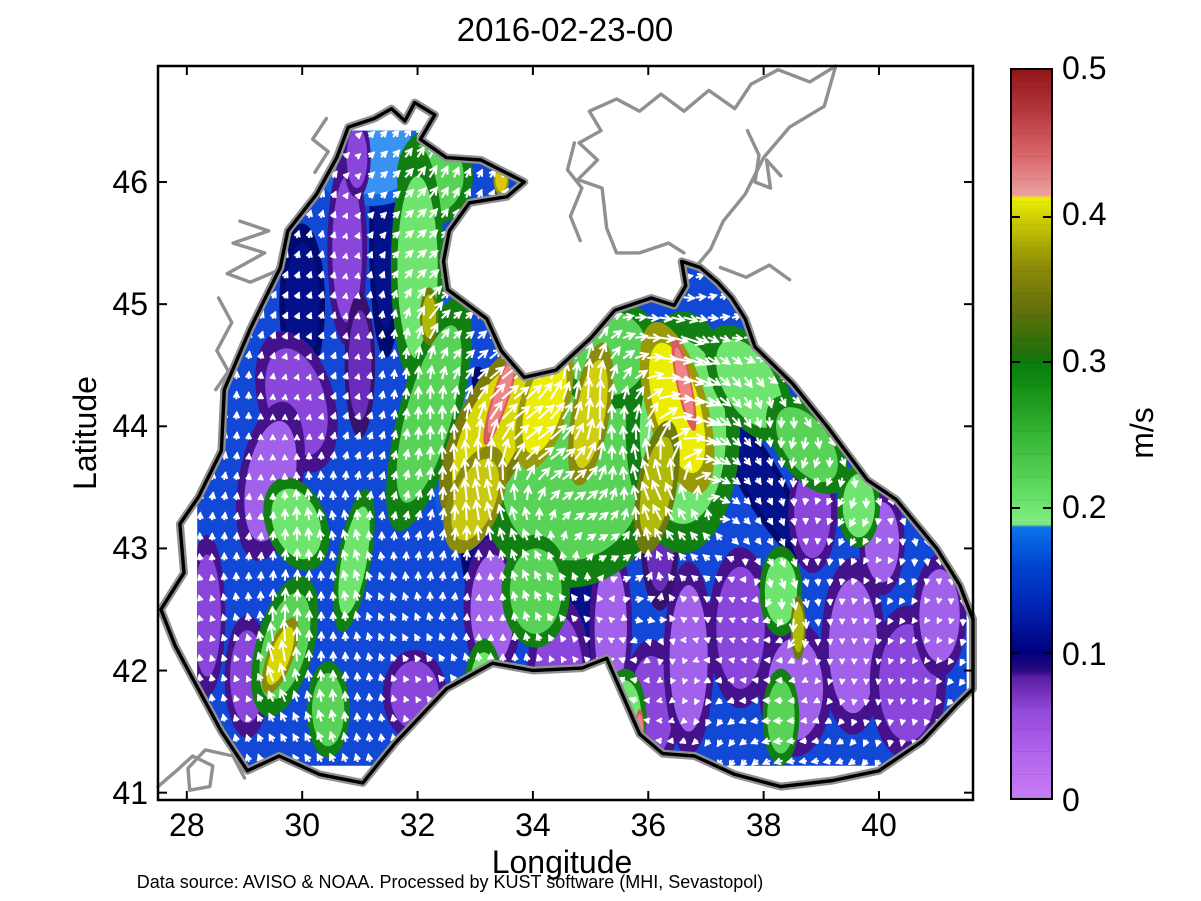 The width and height of the screenshot is (1201, 901). I want to click on y-tick-label: 46, so click(130, 182).